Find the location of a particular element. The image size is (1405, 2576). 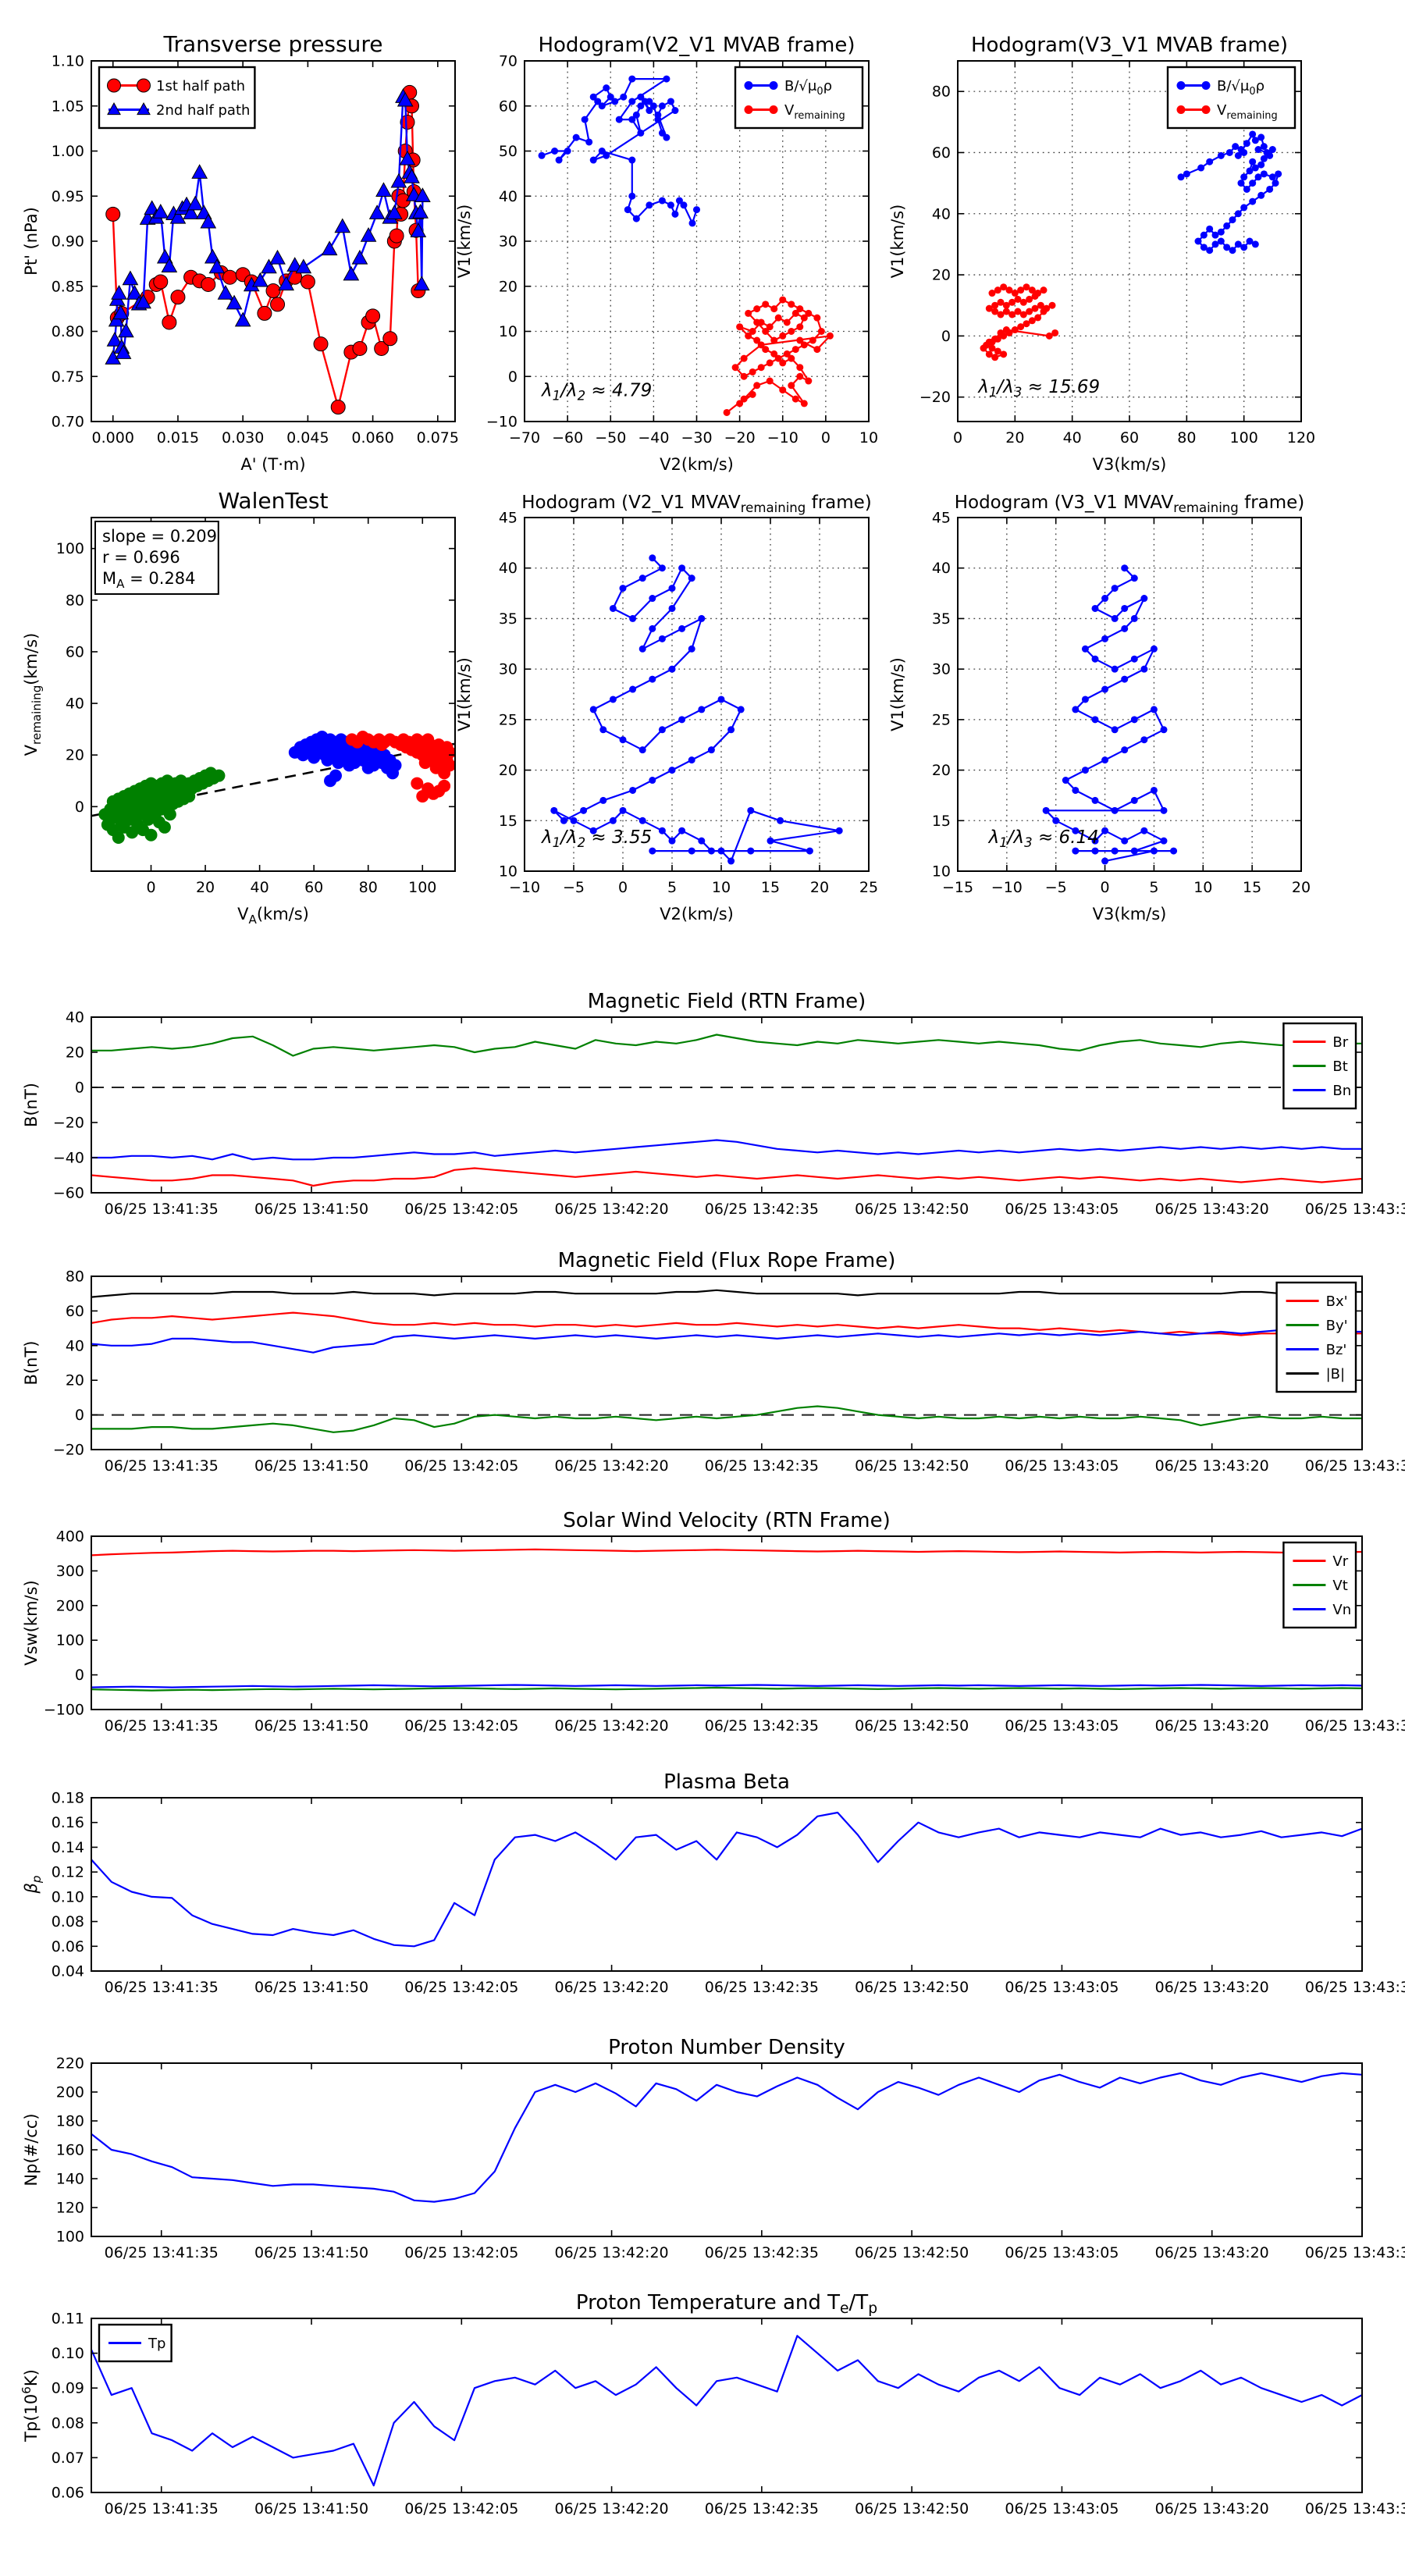

x-tick-label: 06/25 13:41:35 is located at coordinates (162, 1466).